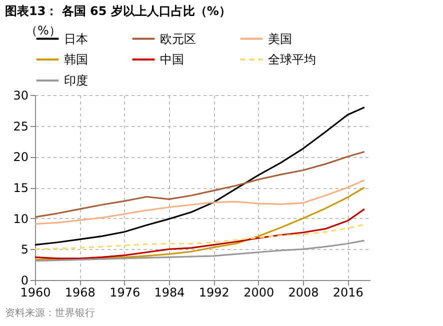  Describe the element at coordinates (50, 313) in the screenshot. I see `text: 资料来源：世界银行` at that location.